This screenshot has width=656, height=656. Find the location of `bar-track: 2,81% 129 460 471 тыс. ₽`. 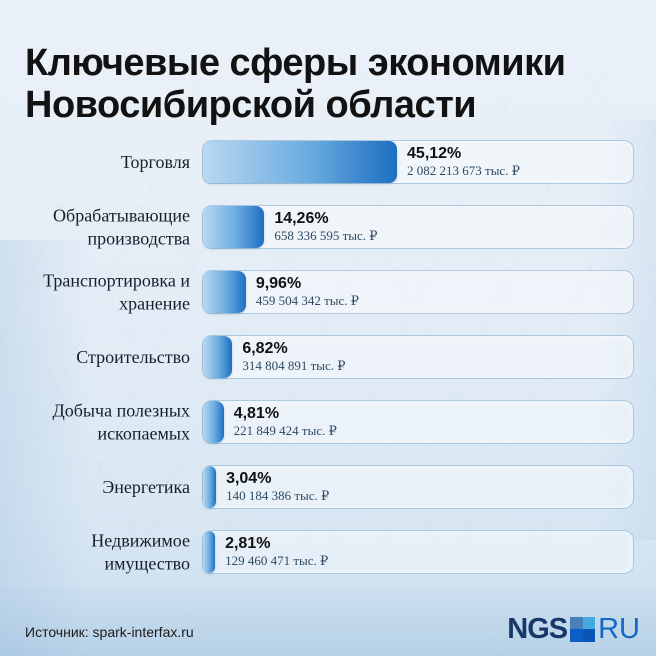

bar-track: 2,81% 129 460 471 тыс. ₽ is located at coordinates (418, 552).